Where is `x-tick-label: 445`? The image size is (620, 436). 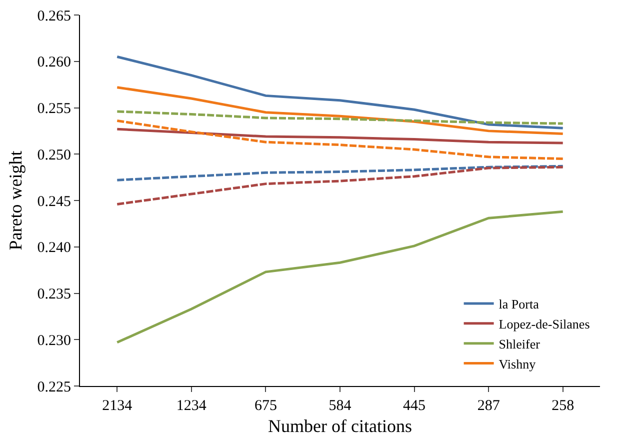 x-tick-label: 445 is located at coordinates (414, 406).